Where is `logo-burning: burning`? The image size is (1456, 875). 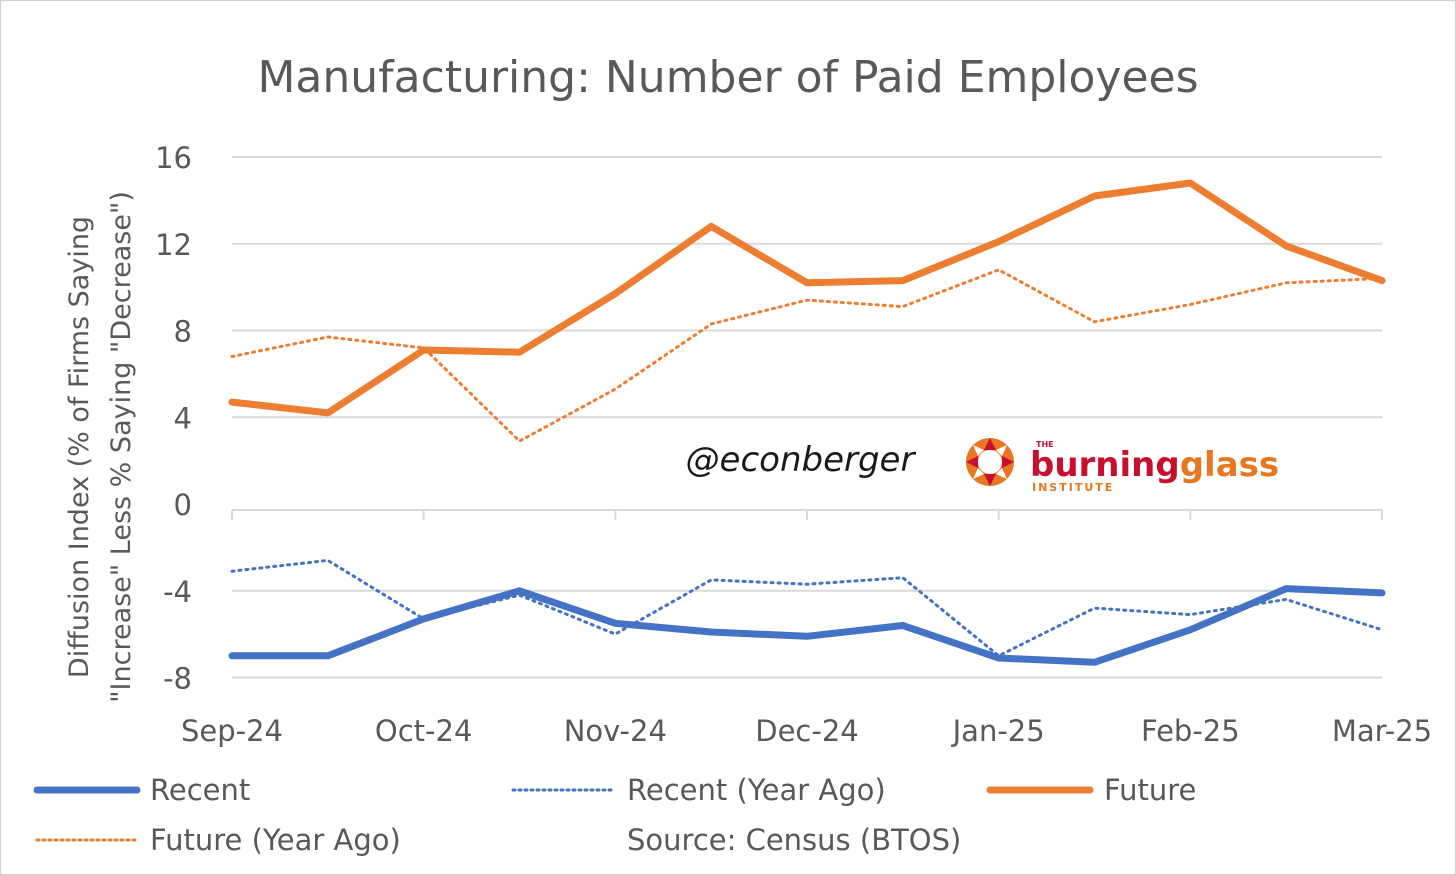
logo-burning: burning is located at coordinates (1105, 465).